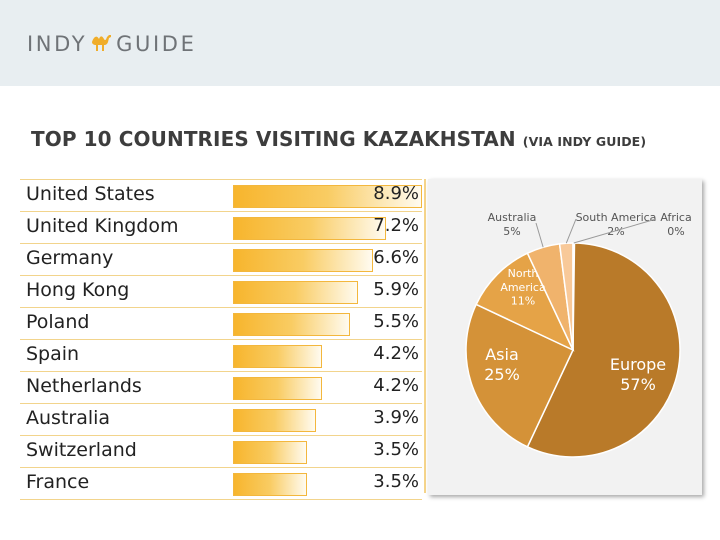 This screenshot has height=540, width=720. Describe the element at coordinates (221, 196) in the screenshot. I see `table-row: United States 8.9%` at that location.